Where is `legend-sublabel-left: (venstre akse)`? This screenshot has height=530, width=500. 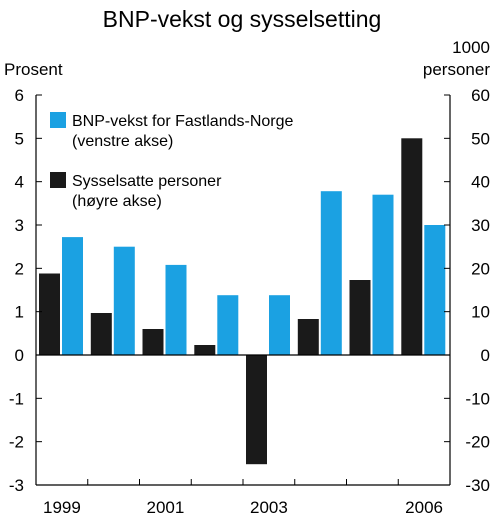
legend-sublabel-left: (venstre akse) is located at coordinates (122, 141).